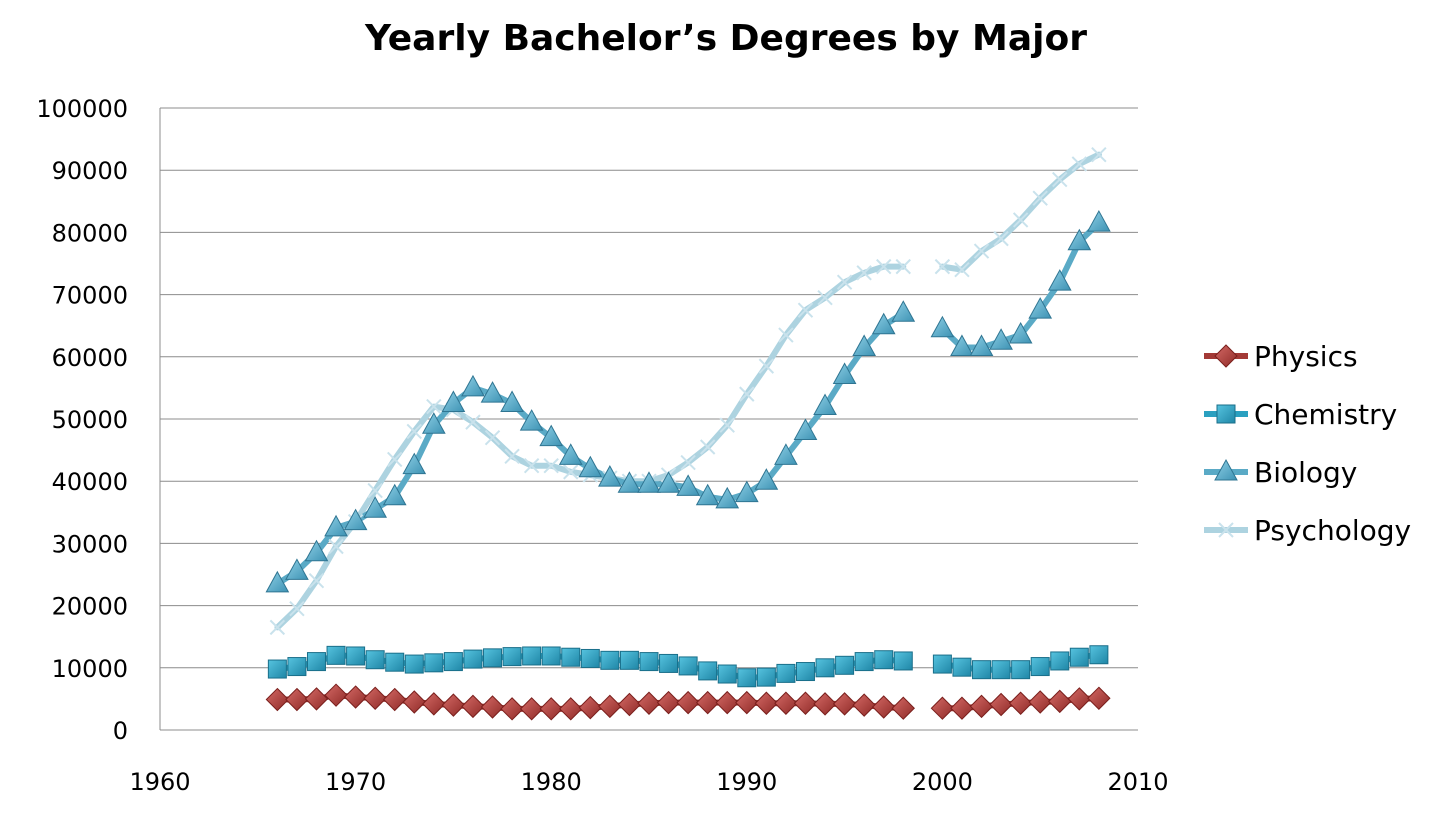  What do you see at coordinates (1305, 472) in the screenshot?
I see `legend-label-biology: Biology` at bounding box center [1305, 472].